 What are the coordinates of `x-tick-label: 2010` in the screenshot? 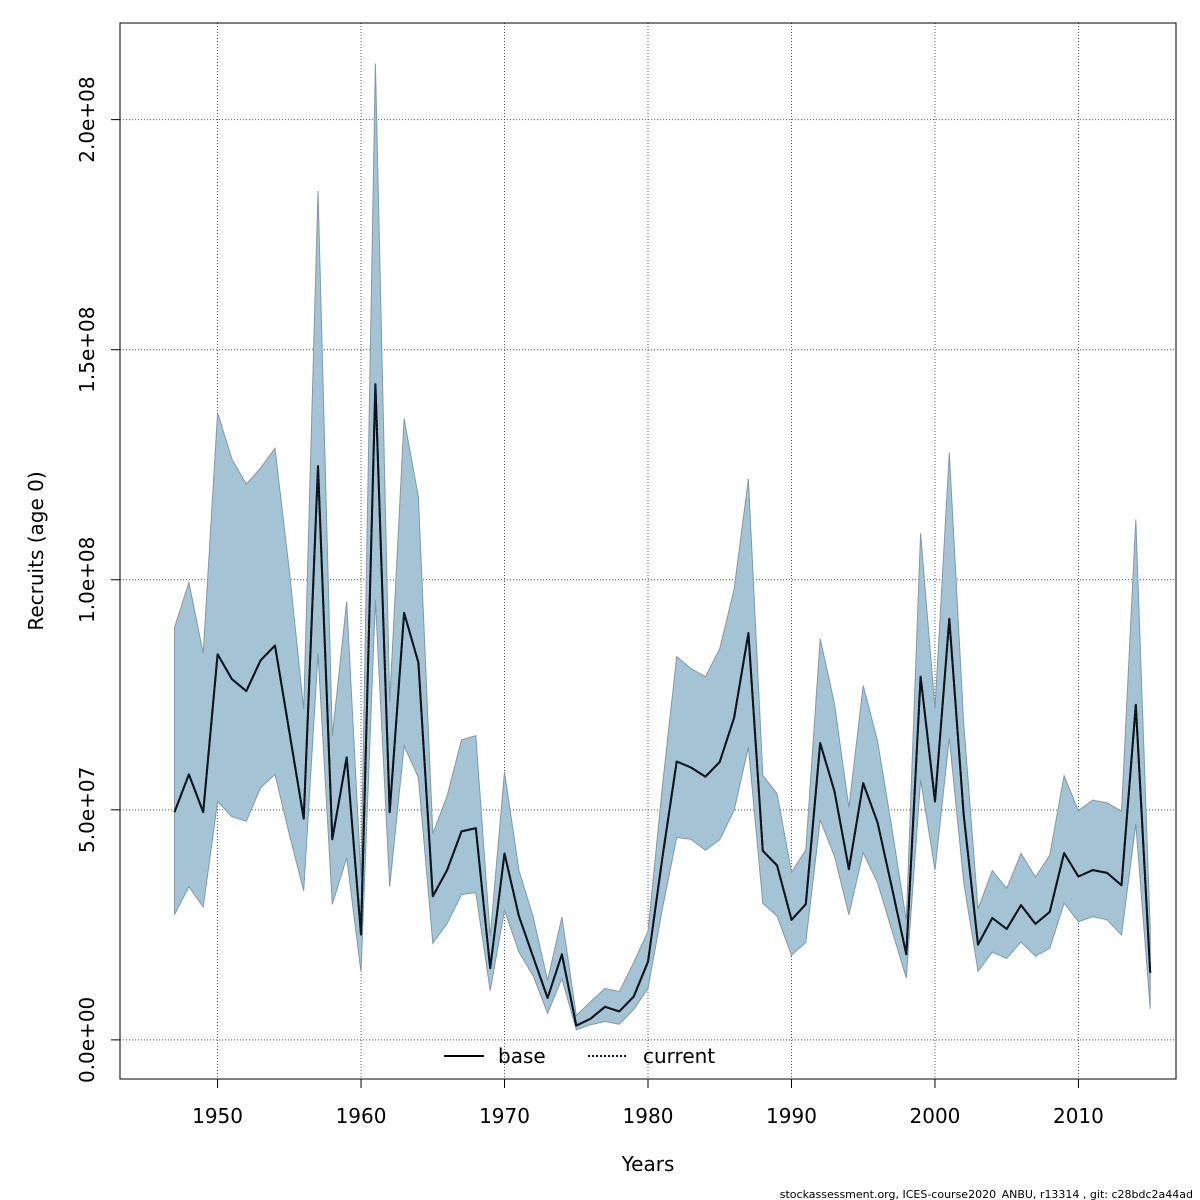 It's located at (1078, 1116).